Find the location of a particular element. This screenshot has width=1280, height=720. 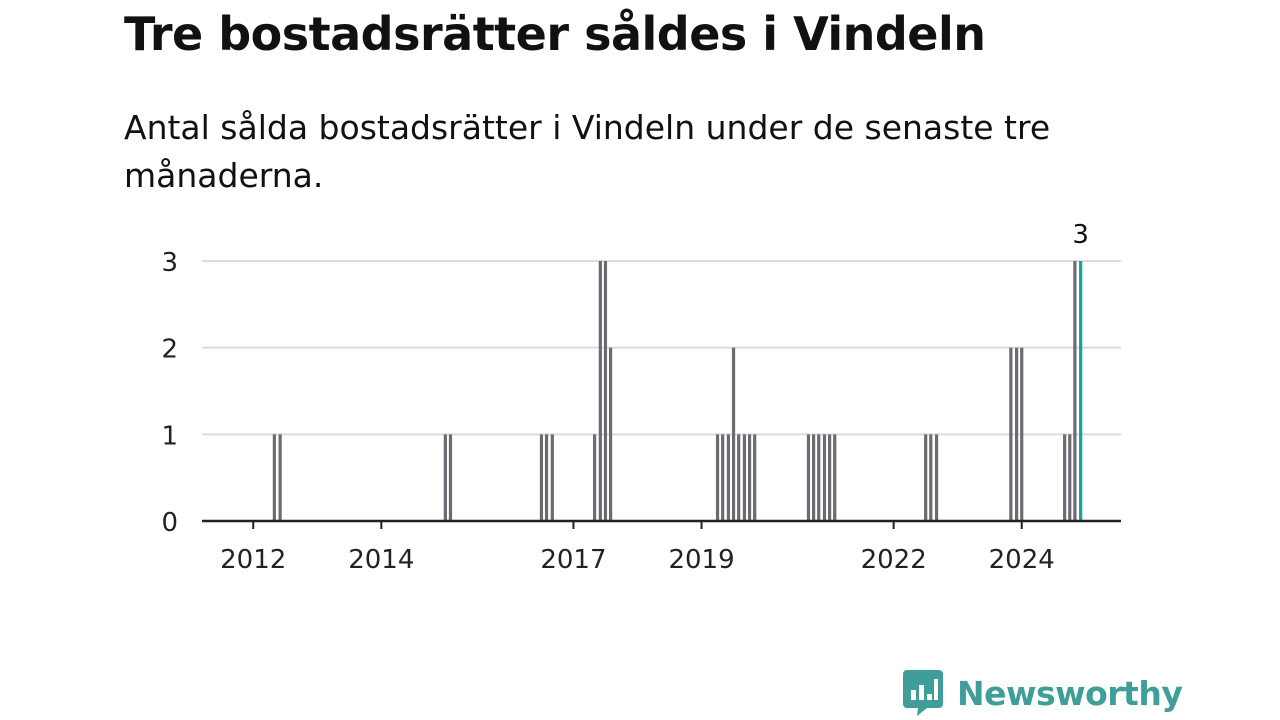

y-tick-label: 3 is located at coordinates (169, 263).